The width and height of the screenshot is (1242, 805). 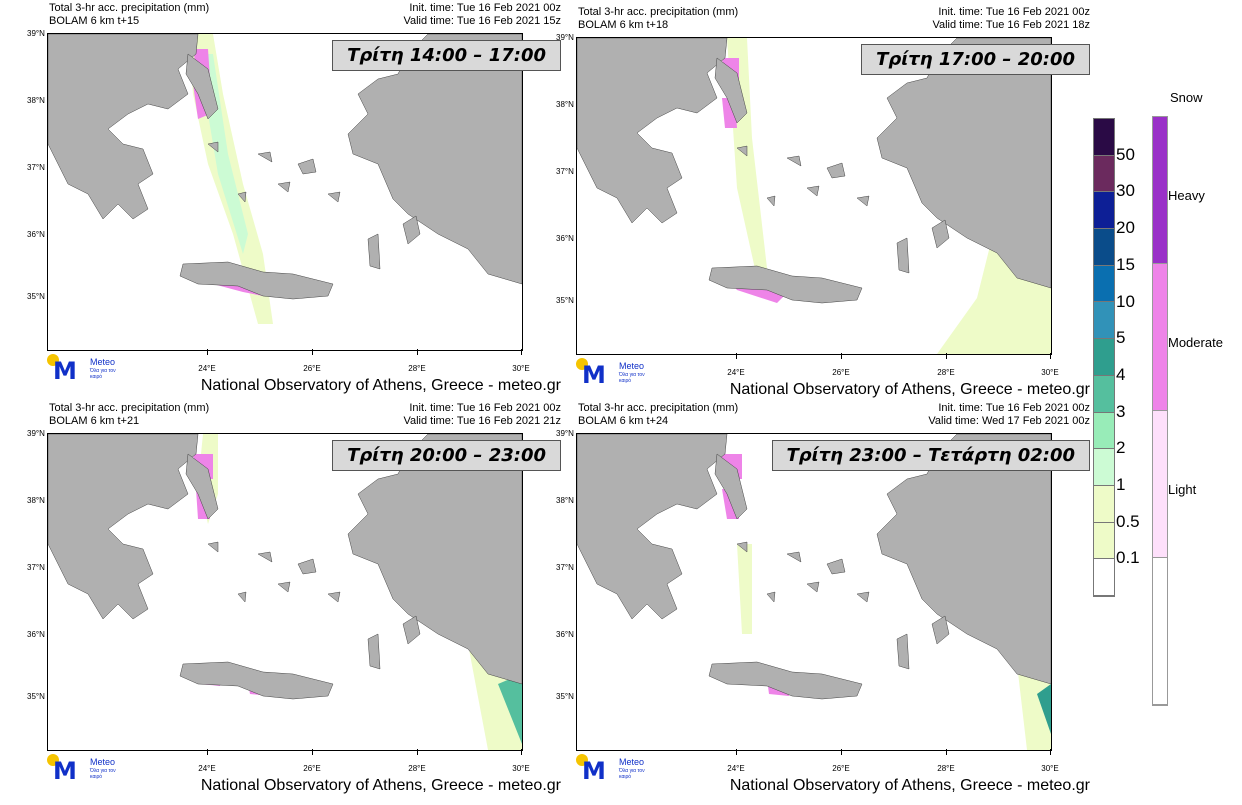 What do you see at coordinates (446, 455) in the screenshot?
I see `time-range-banner: Τρίτη 20:00 – 23:00` at bounding box center [446, 455].